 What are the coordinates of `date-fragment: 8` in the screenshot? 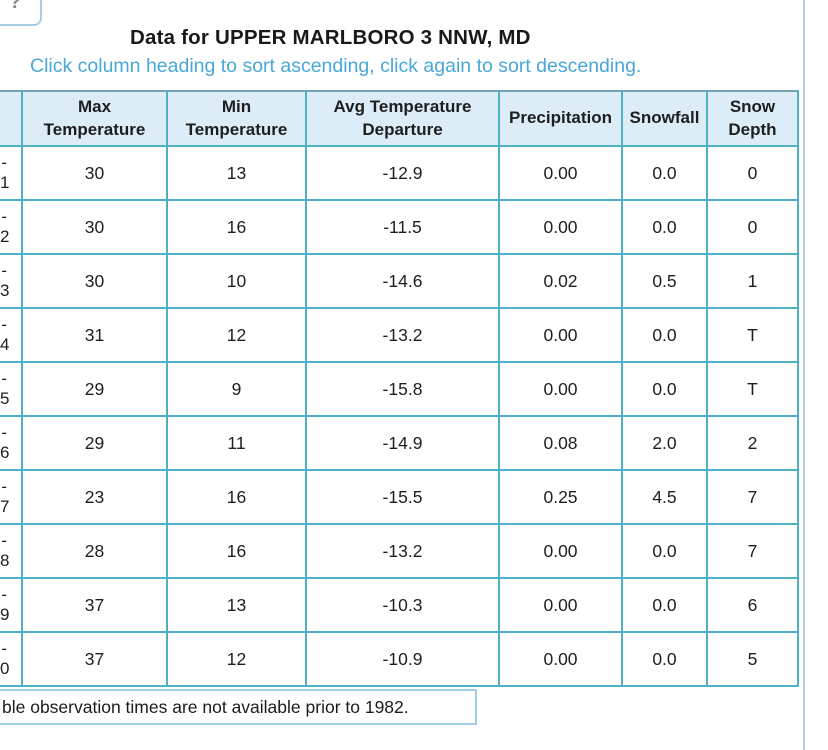 It's located at (5, 560).